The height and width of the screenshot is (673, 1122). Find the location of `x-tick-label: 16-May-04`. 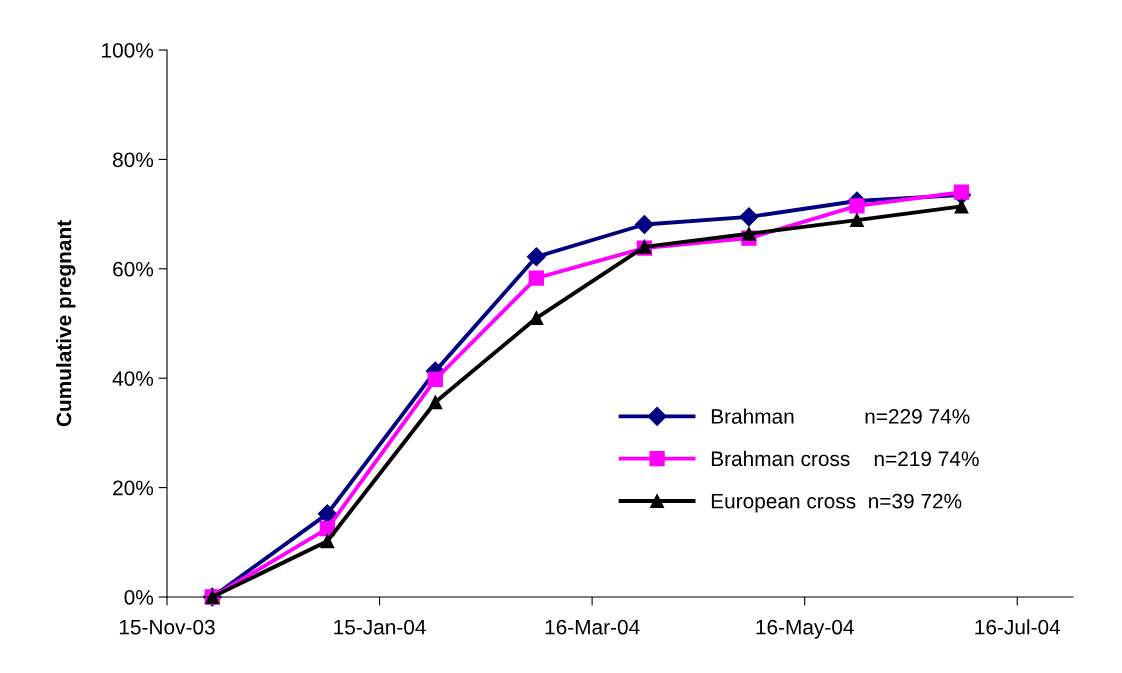

x-tick-label: 16-May-04 is located at coordinates (805, 629).